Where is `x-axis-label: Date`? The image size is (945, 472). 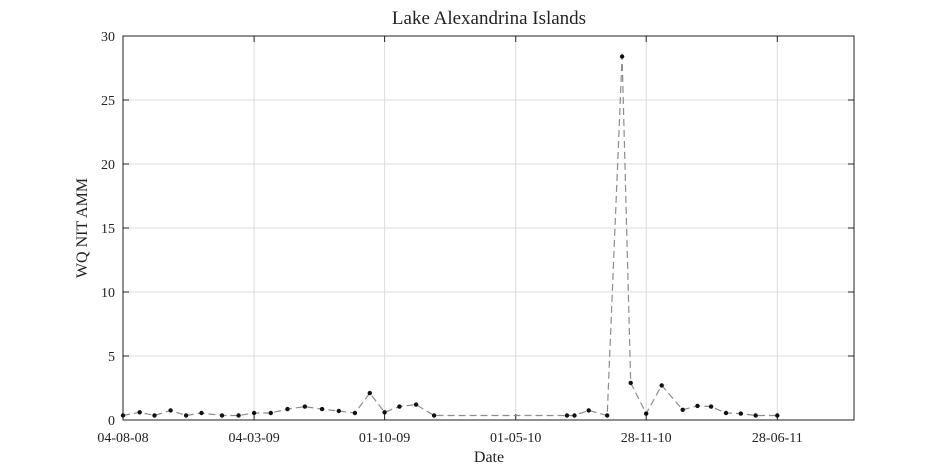
x-axis-label: Date is located at coordinates (489, 457).